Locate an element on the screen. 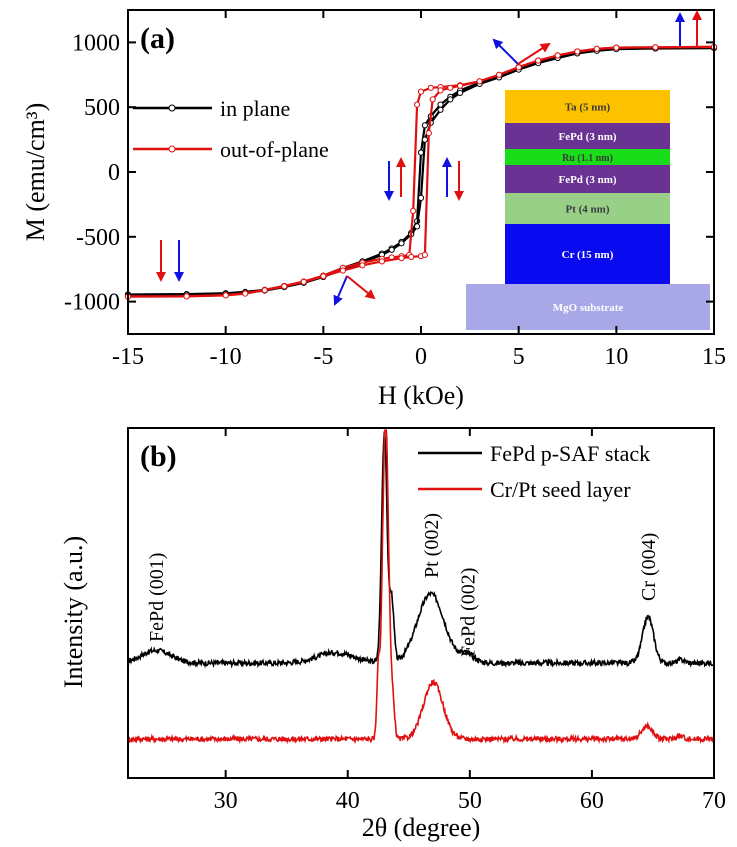 This screenshot has height=847, width=737. panel-a-y-axis-label: M (emu/cm³) is located at coordinates (35, 172).